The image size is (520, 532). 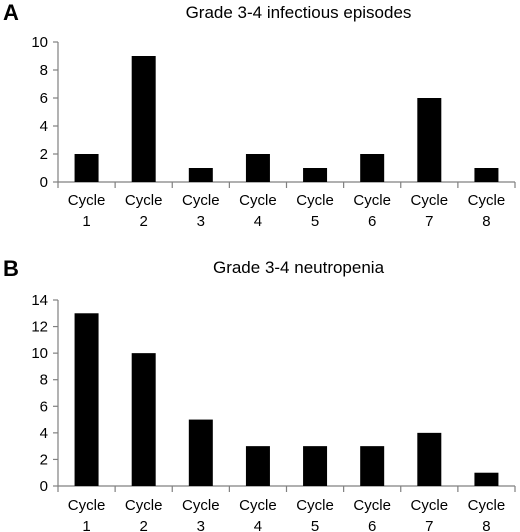 I want to click on y-tick-label: 12, so click(x=39, y=327).